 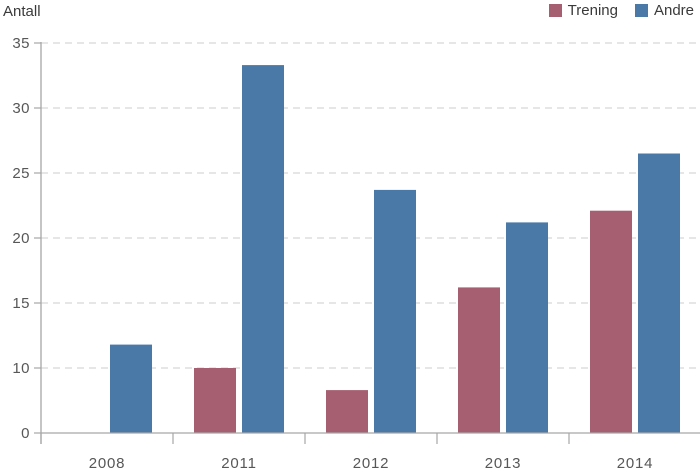 What do you see at coordinates (527, 327) in the screenshot?
I see `bar-andre-2013` at bounding box center [527, 327].